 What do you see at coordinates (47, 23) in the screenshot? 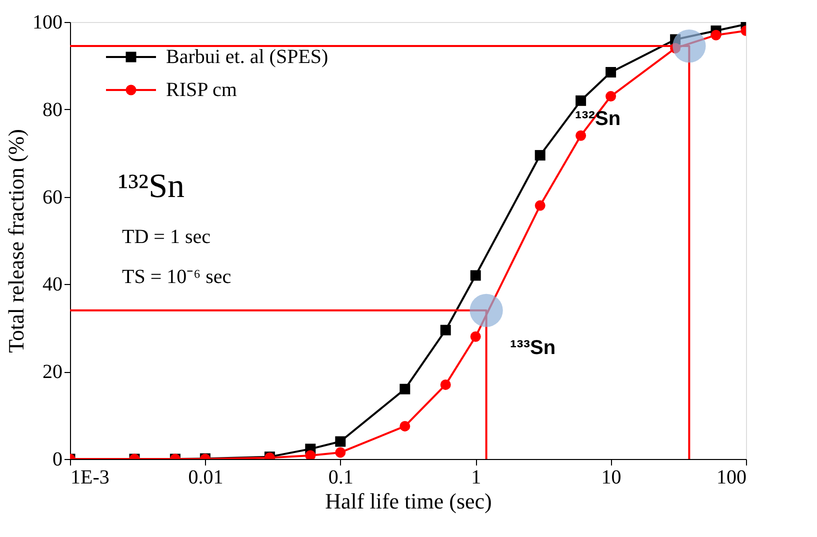
I see `y-tick-label: 100` at bounding box center [47, 23].